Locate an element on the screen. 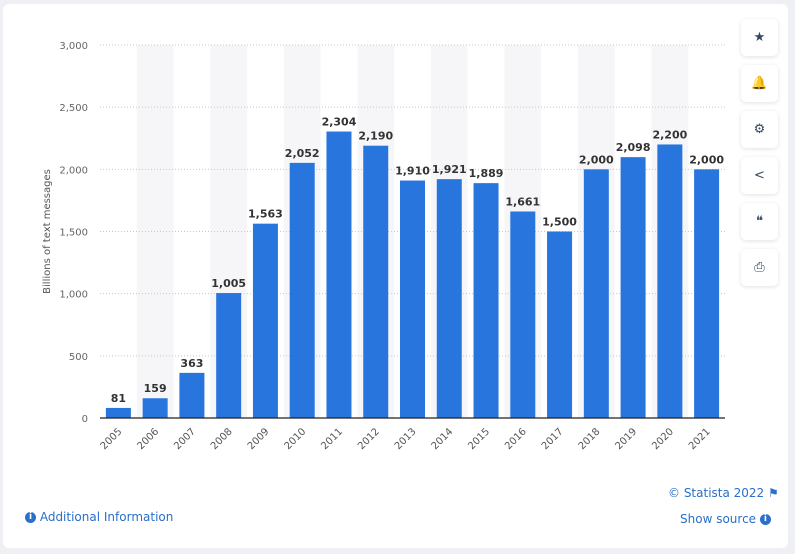 The height and width of the screenshot is (554, 795). print-icon: ⎙ is located at coordinates (759, 267).